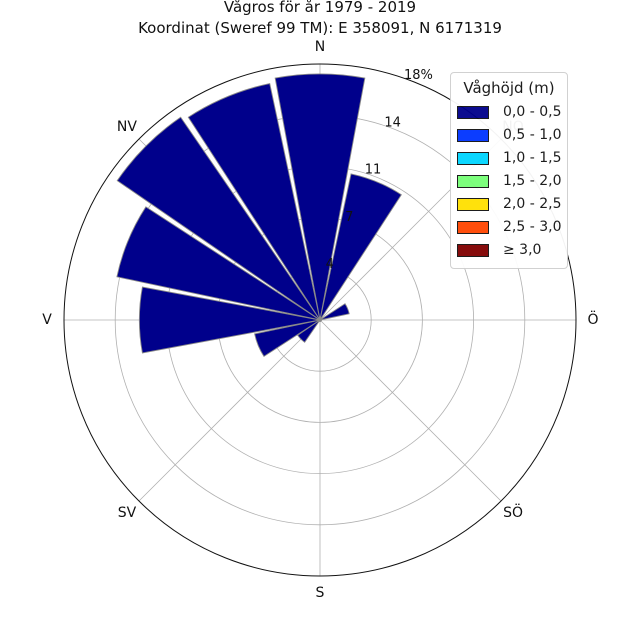 This screenshot has height=640, width=640. Describe the element at coordinates (532, 135) in the screenshot. I see `legend-label: 0,5 - 1,0` at that location.